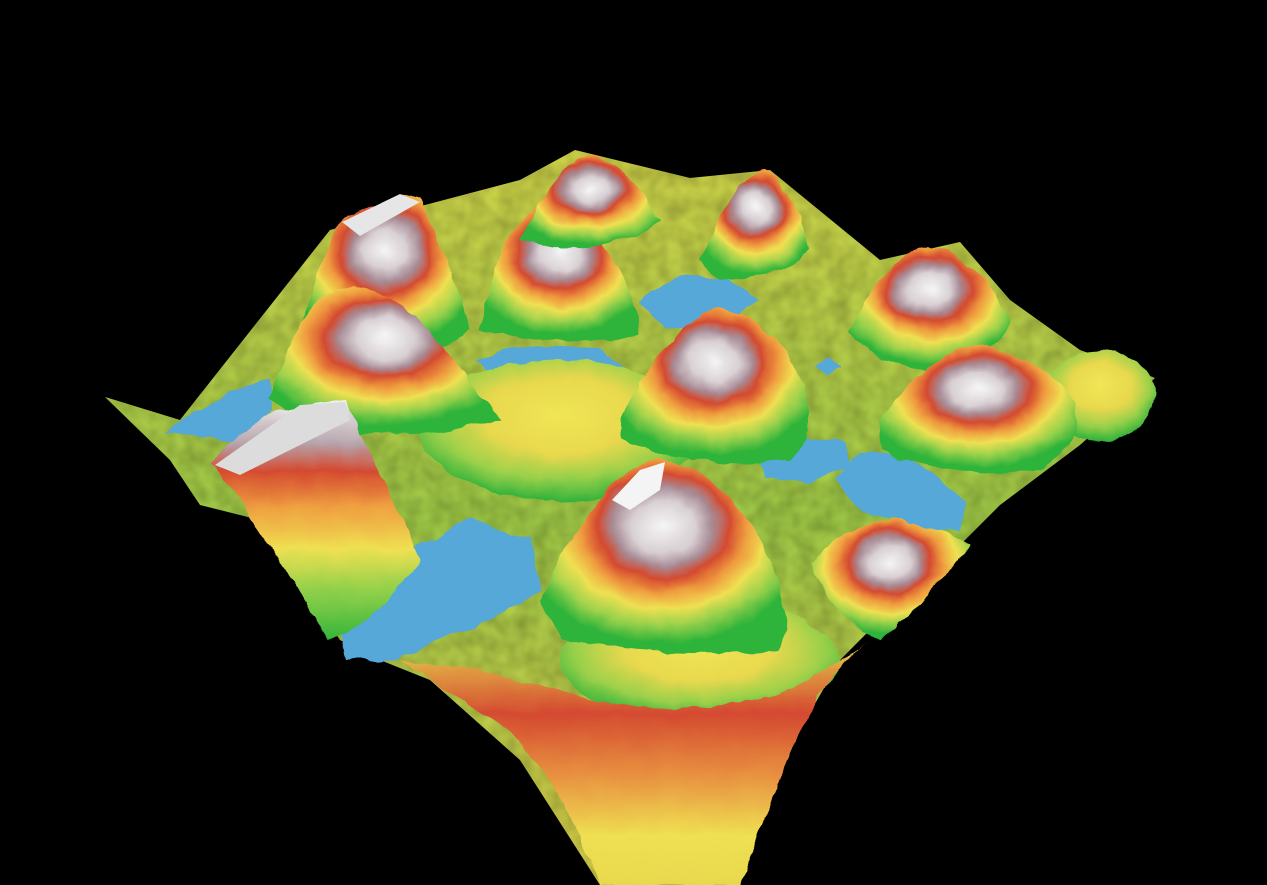 This screenshot has width=1267, height=885. Describe the element at coordinates (590, 202) in the screenshot. I see `peak-top` at that location.